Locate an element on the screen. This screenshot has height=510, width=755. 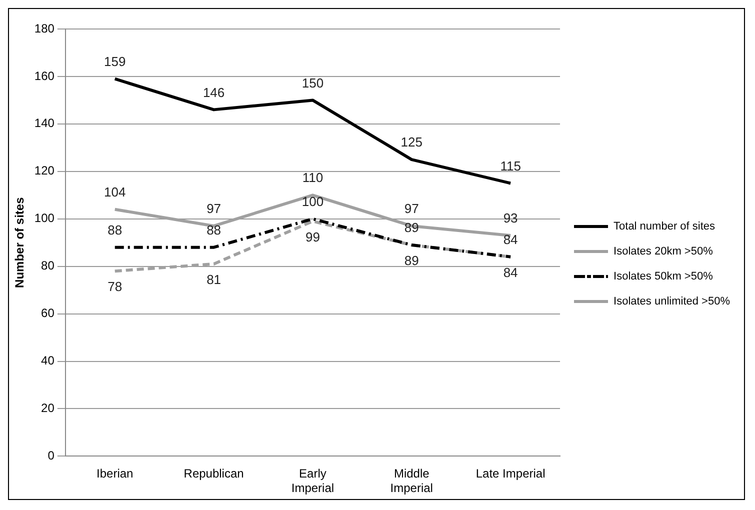
data-label: 146 is located at coordinates (213, 92).